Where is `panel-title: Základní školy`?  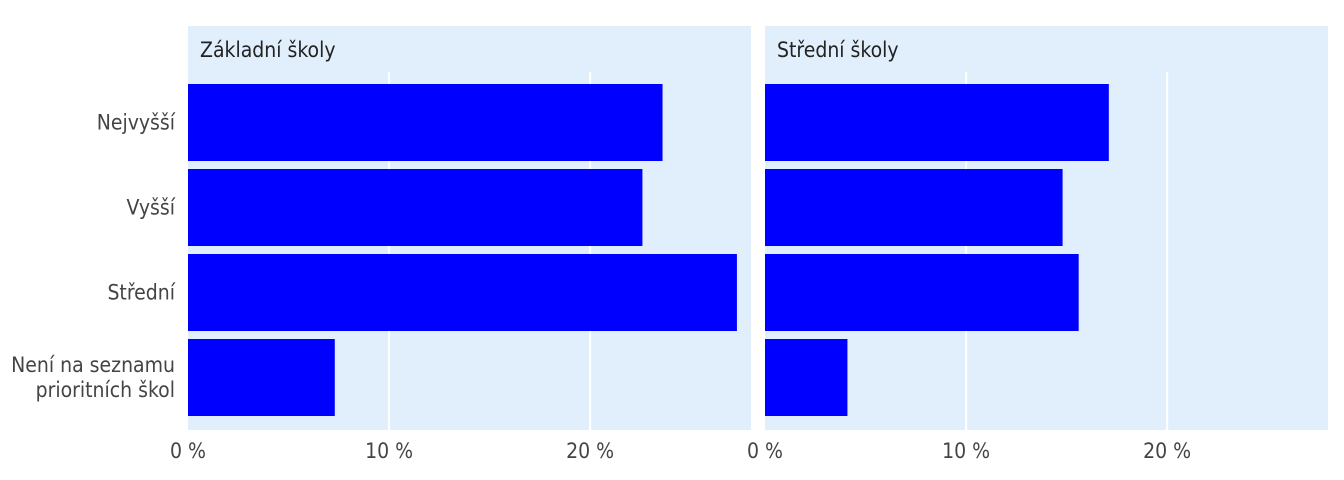 panel-title: Základní školy is located at coordinates (268, 50).